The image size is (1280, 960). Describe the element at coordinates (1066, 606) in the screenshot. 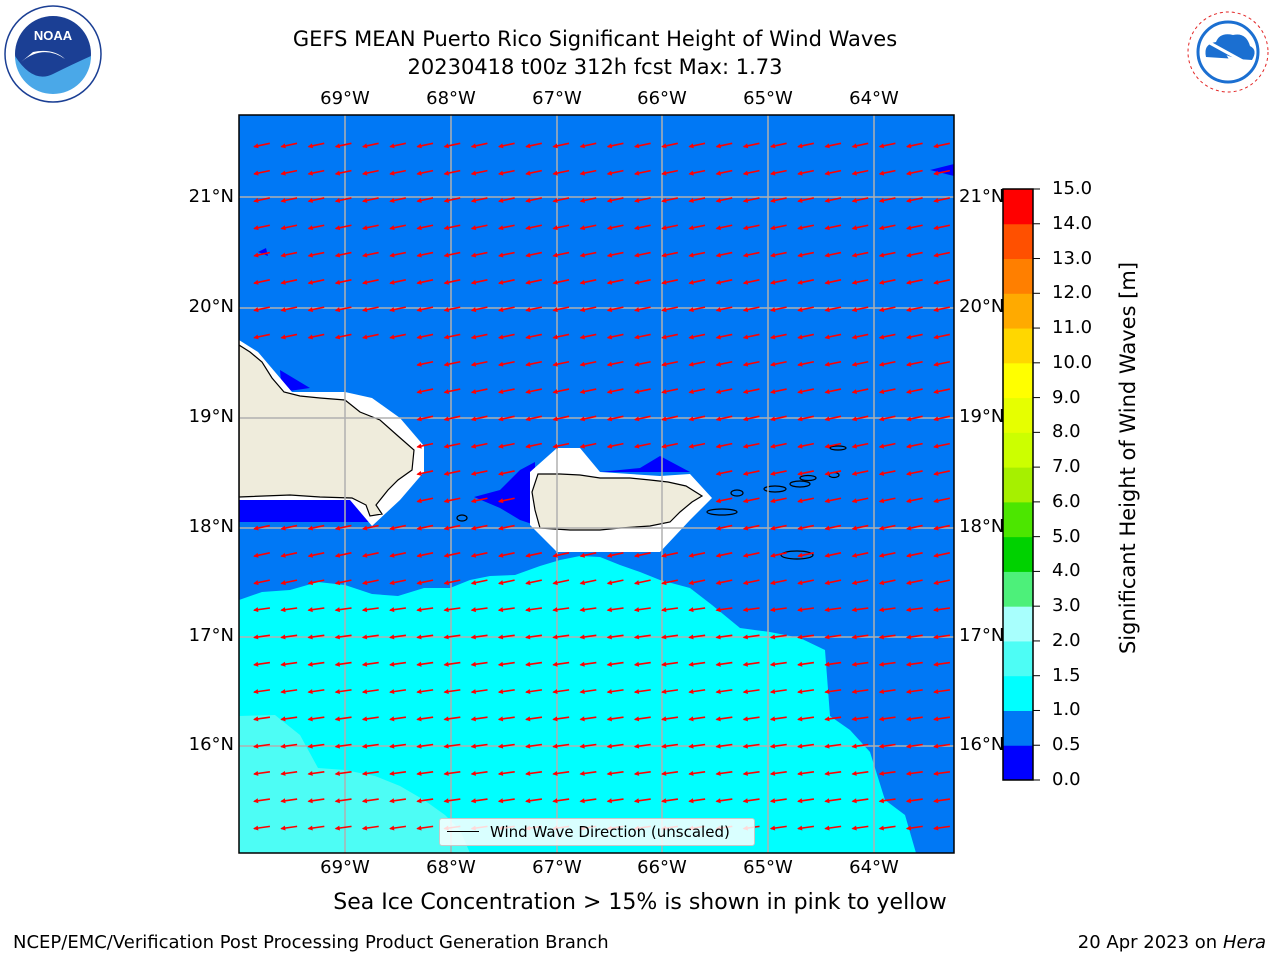

I see `colorbar-tick-label: 3.0` at that location.